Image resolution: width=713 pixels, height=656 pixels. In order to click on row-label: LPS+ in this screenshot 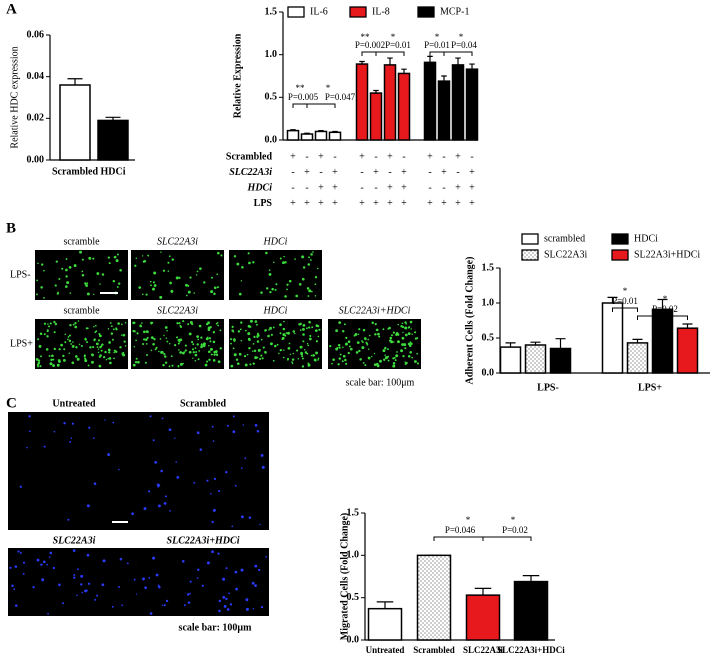, I will do `click(21, 343)`.